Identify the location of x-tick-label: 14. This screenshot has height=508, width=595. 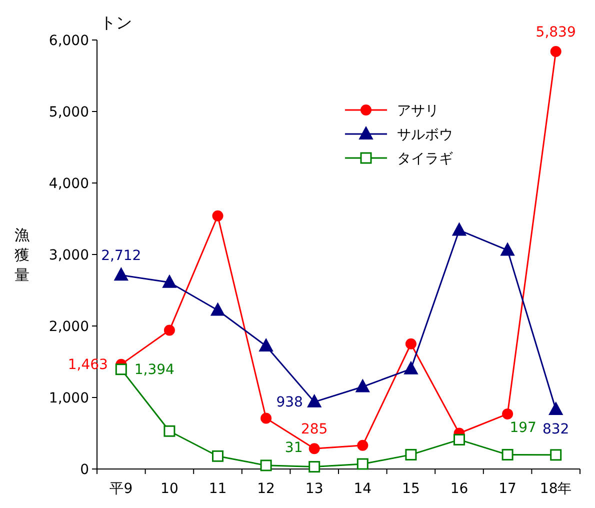
(363, 489).